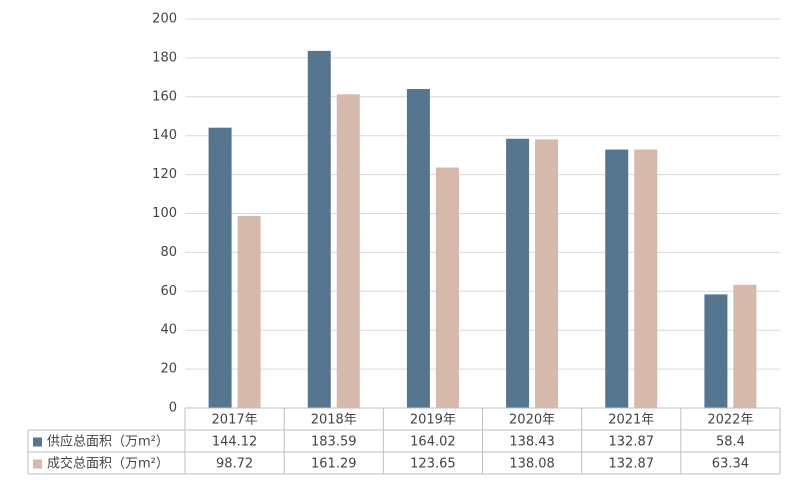 This screenshot has height=496, width=800. I want to click on table-cell: 98.72, so click(234, 464).